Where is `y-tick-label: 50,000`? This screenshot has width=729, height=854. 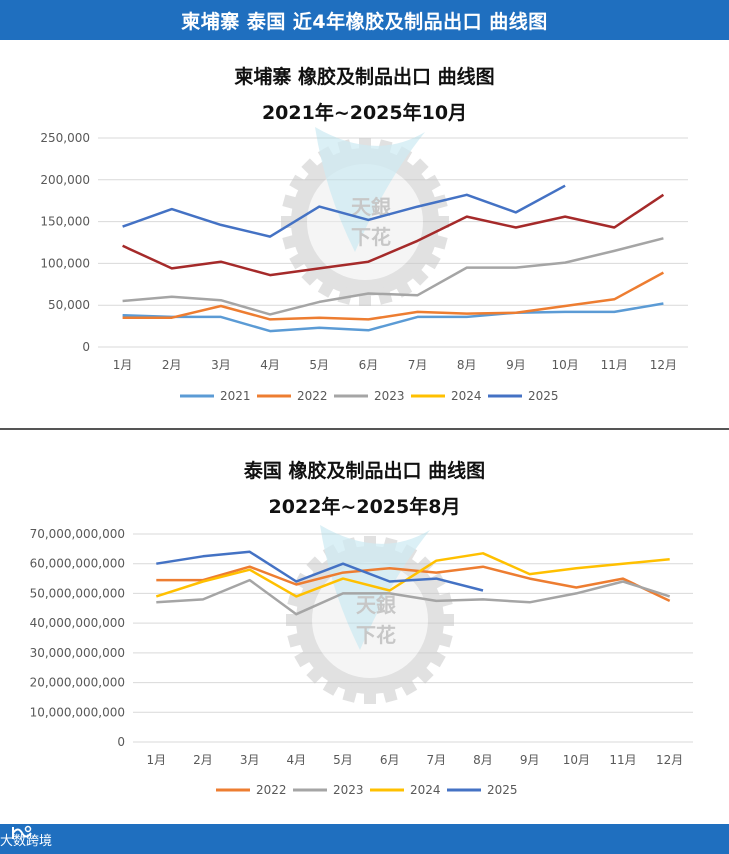
y-tick-label: 50,000 is located at coordinates (69, 305).